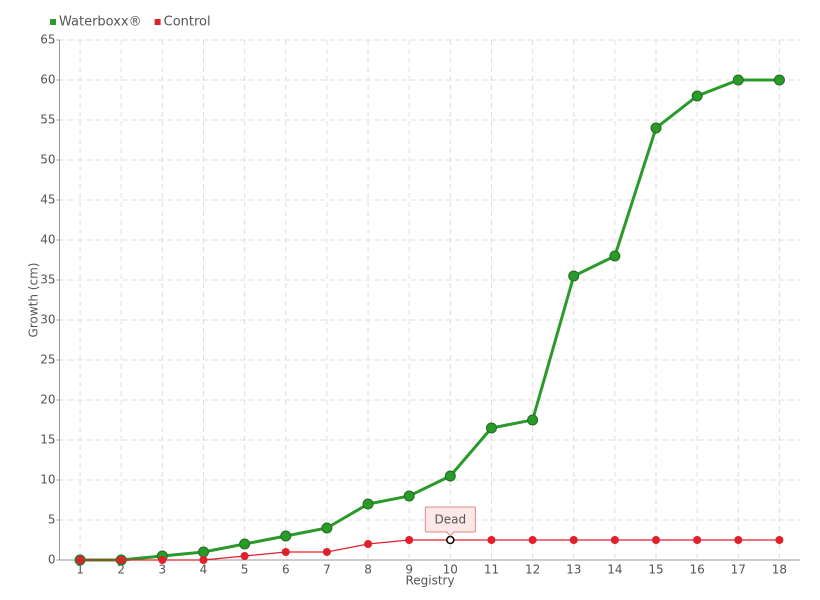 The image size is (820, 600). What do you see at coordinates (47, 280) in the screenshot?
I see `y-tick-label: 35` at bounding box center [47, 280].